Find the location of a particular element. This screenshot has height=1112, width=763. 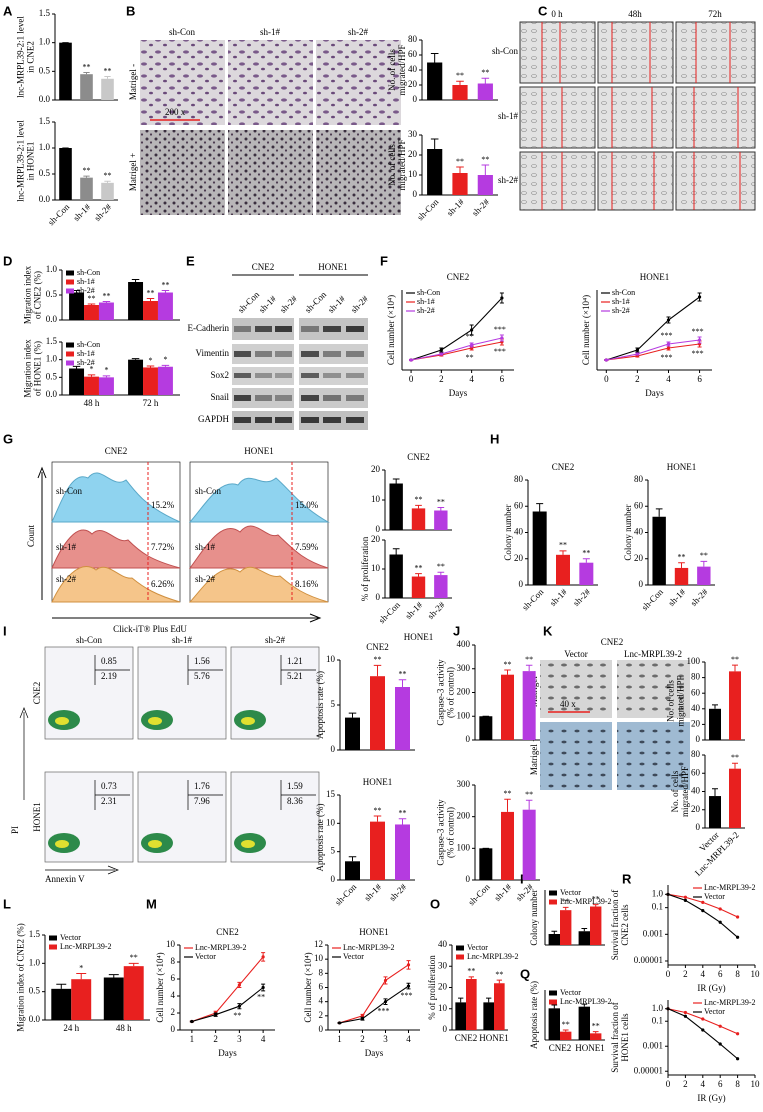

wound-images-c is located at coordinates (637, 116).